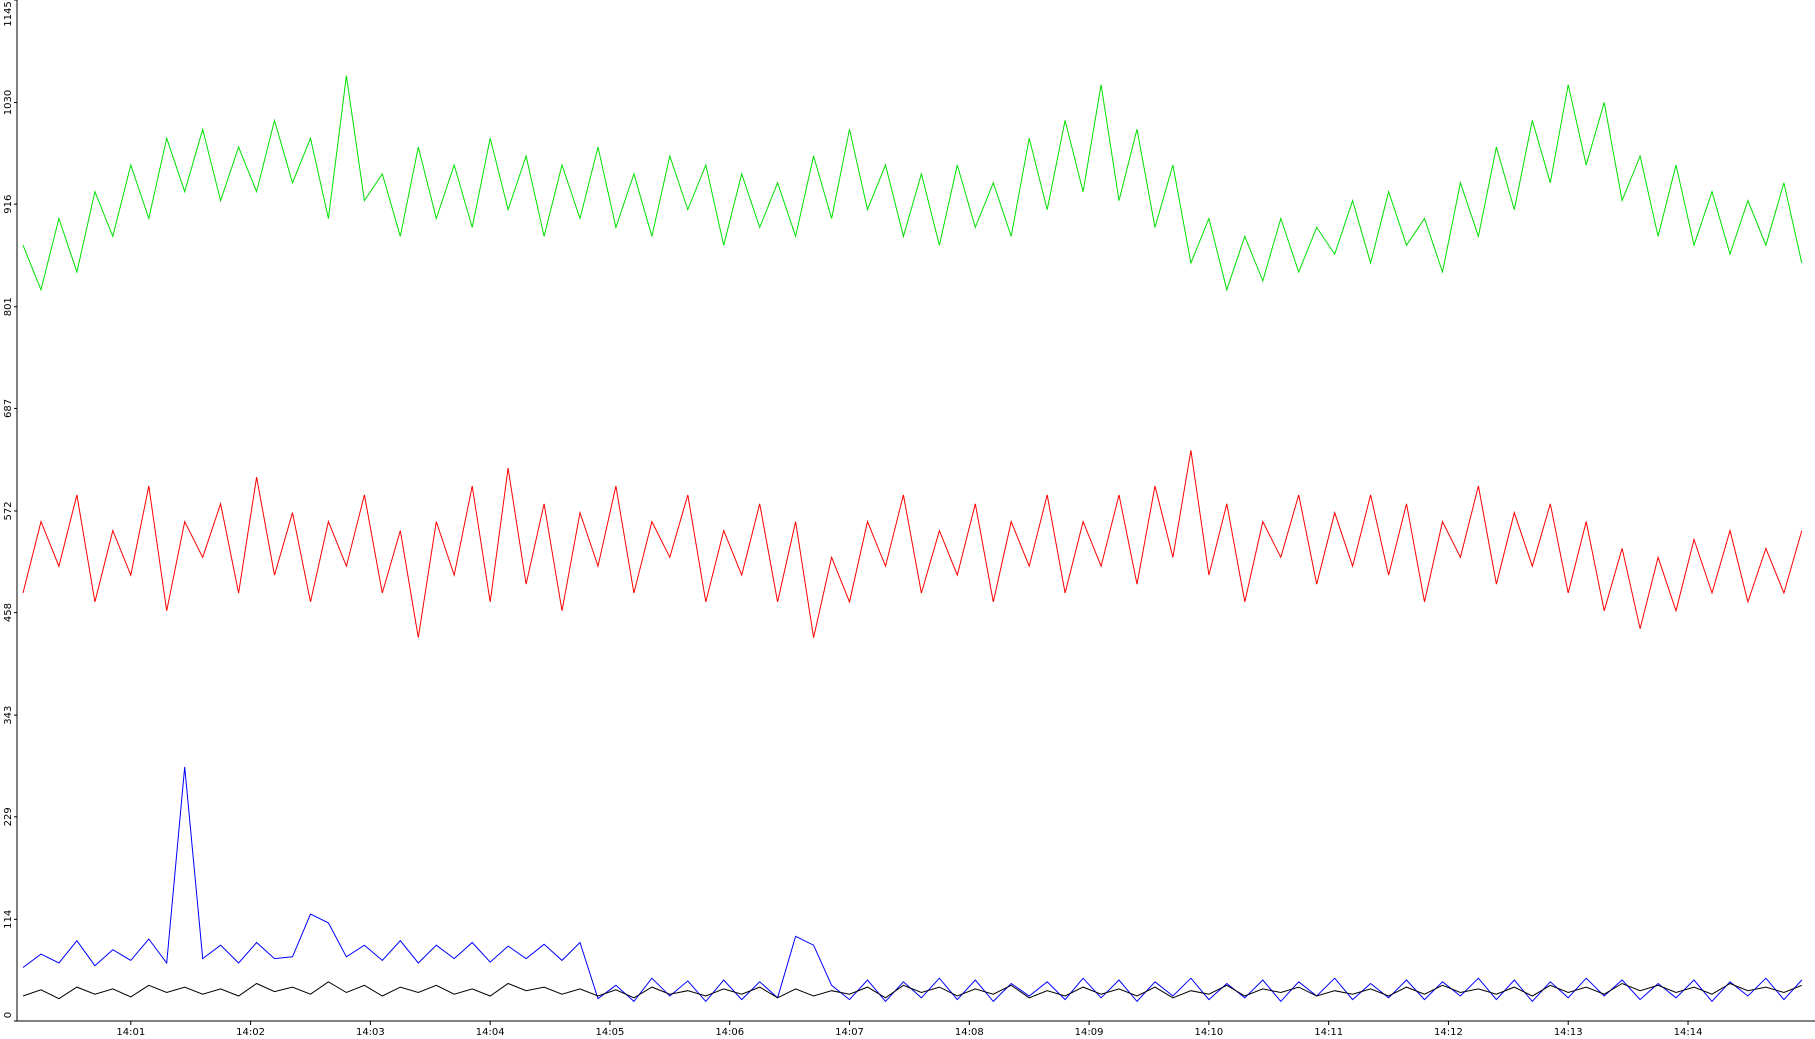 The image size is (1815, 1039). What do you see at coordinates (1208, 1032) in the screenshot?
I see `x-tick-label: 14:10` at bounding box center [1208, 1032].